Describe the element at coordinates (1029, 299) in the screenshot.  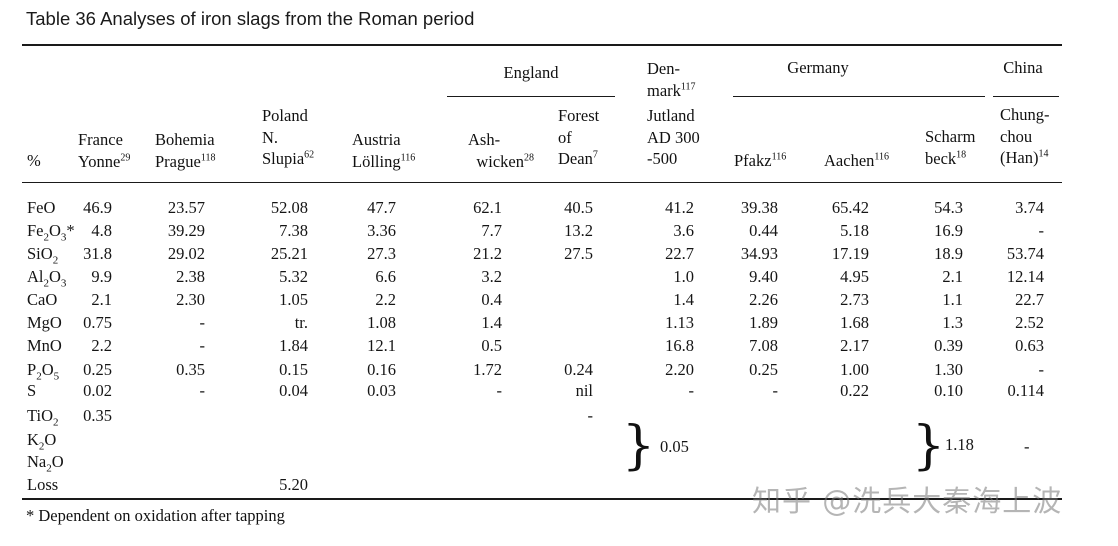
I see `cell-chungchou: 22.7` at that location.